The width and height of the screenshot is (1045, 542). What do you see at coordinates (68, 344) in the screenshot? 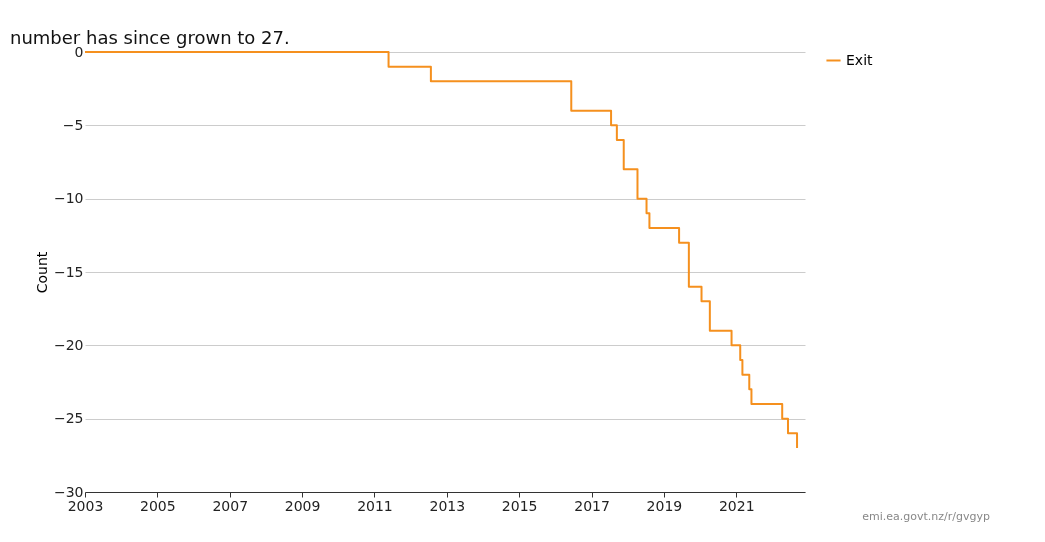
I see `y-tick-label: −20` at bounding box center [68, 344].